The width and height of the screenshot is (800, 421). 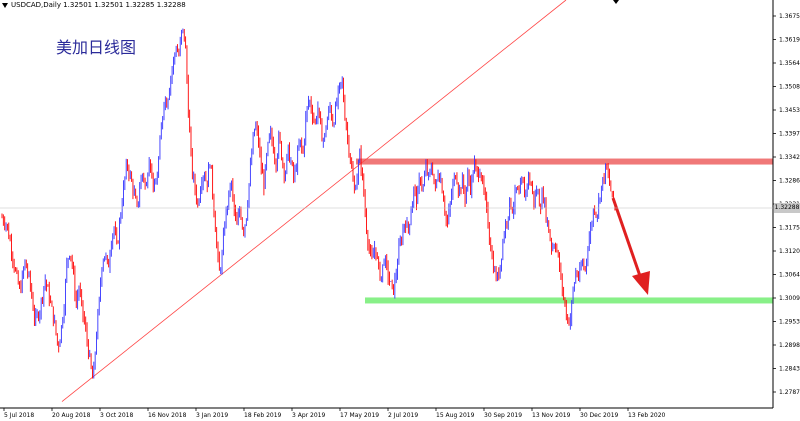 I want to click on x-tick-label: 16 Nov 2018, so click(x=167, y=415).